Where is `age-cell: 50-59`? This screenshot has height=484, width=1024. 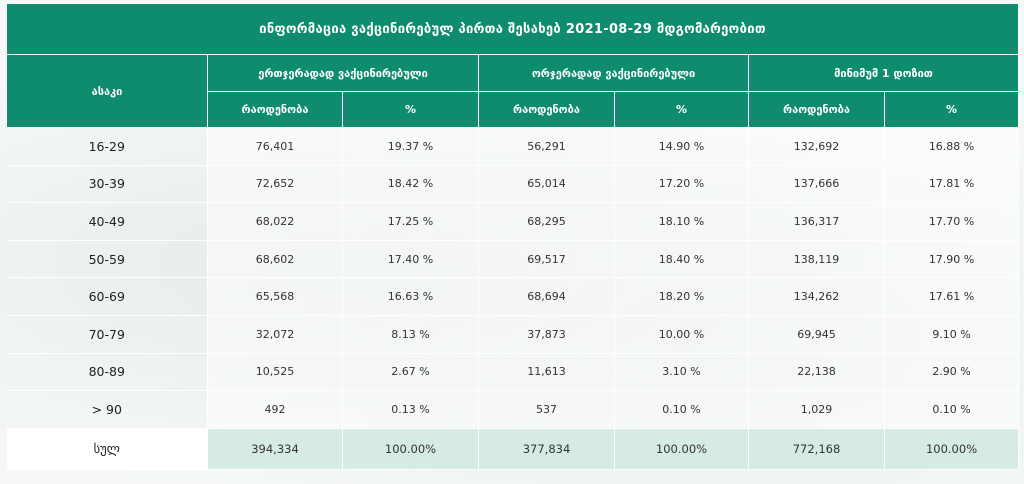
age-cell: 50-59 is located at coordinates (107, 259).